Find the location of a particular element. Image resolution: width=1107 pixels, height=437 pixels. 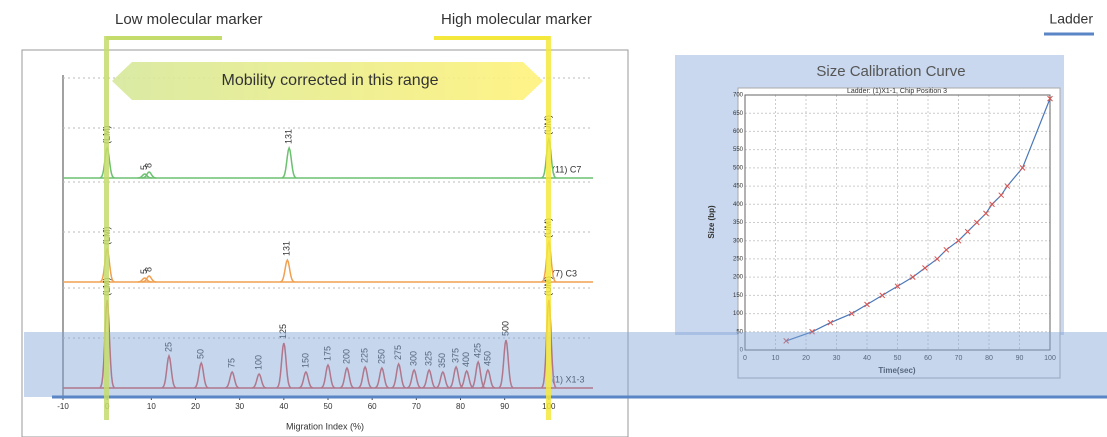

y-tick-label: 450 is located at coordinates (738, 187).